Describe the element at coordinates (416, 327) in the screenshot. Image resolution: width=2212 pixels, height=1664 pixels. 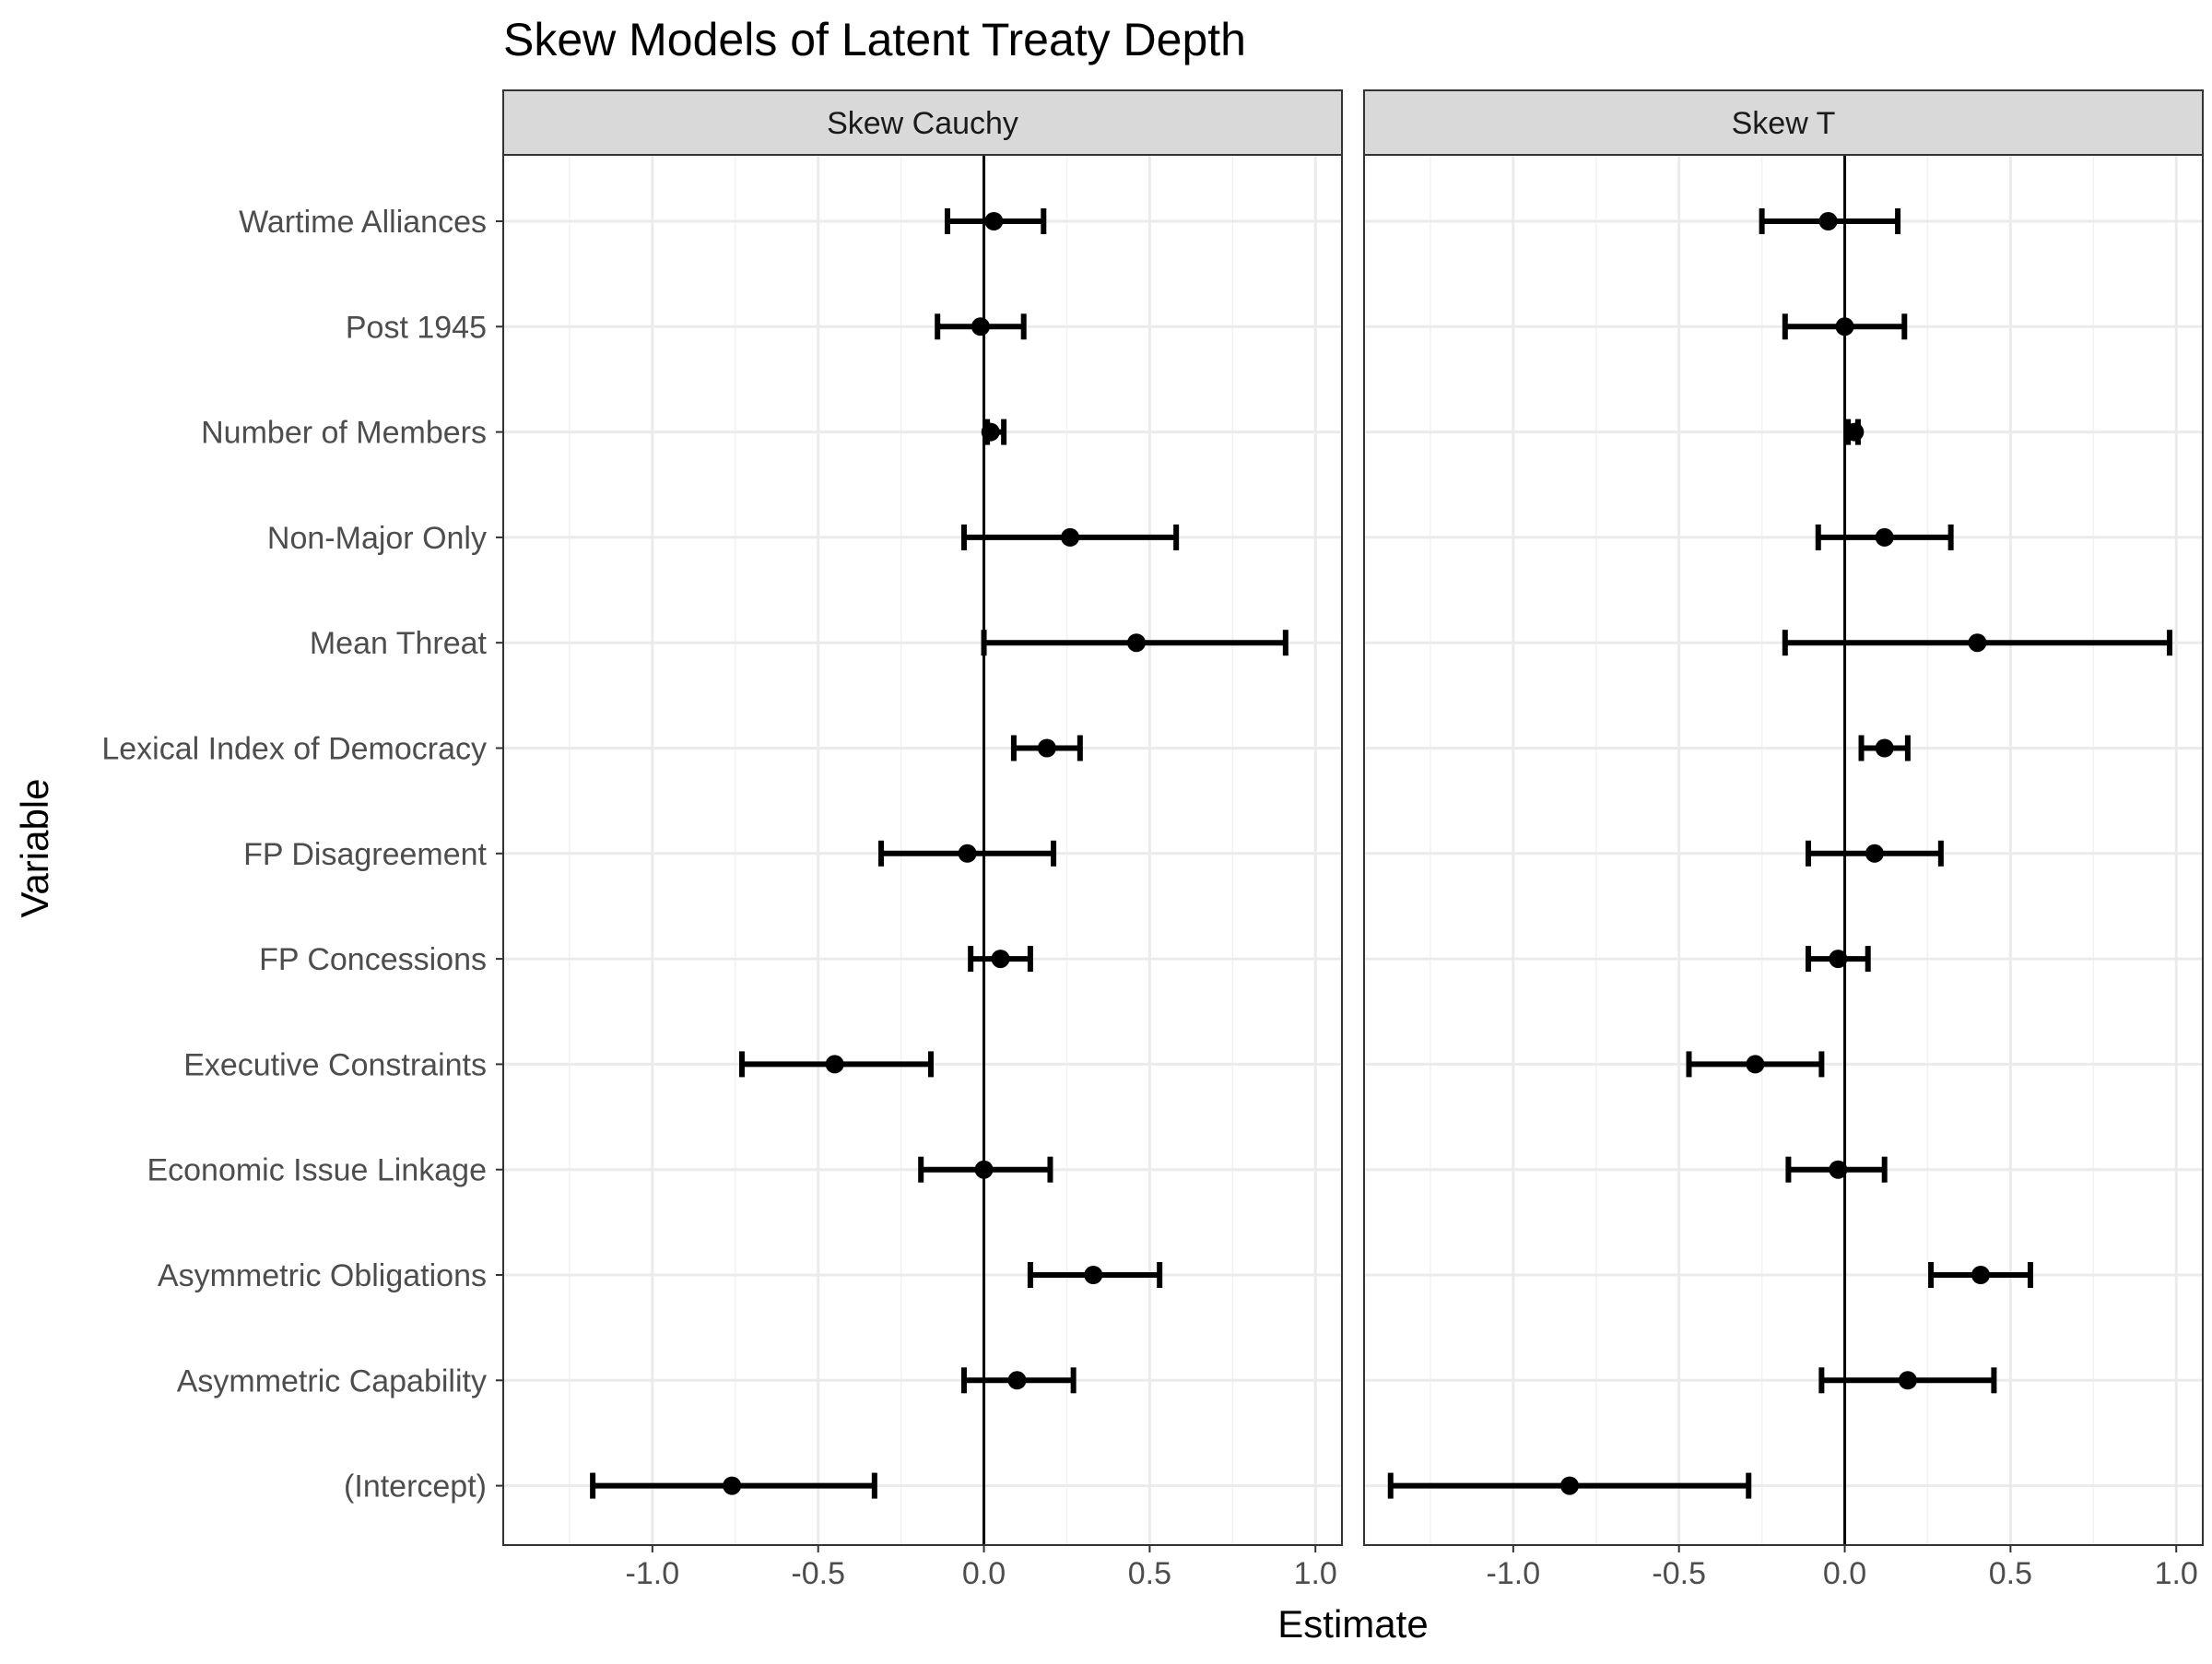
I see `y-tick-label: Post 1945` at that location.